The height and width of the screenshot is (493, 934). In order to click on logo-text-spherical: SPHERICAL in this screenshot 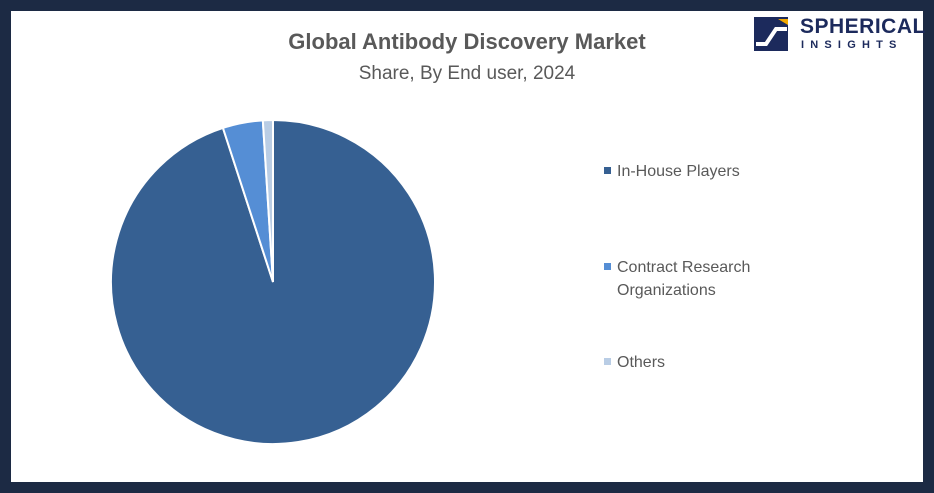, I will do `click(863, 26)`.